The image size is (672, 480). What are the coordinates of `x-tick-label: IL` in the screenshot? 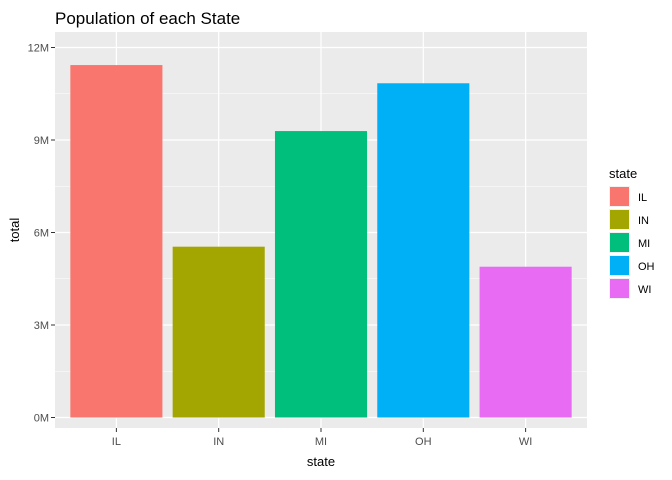 It's located at (116, 442).